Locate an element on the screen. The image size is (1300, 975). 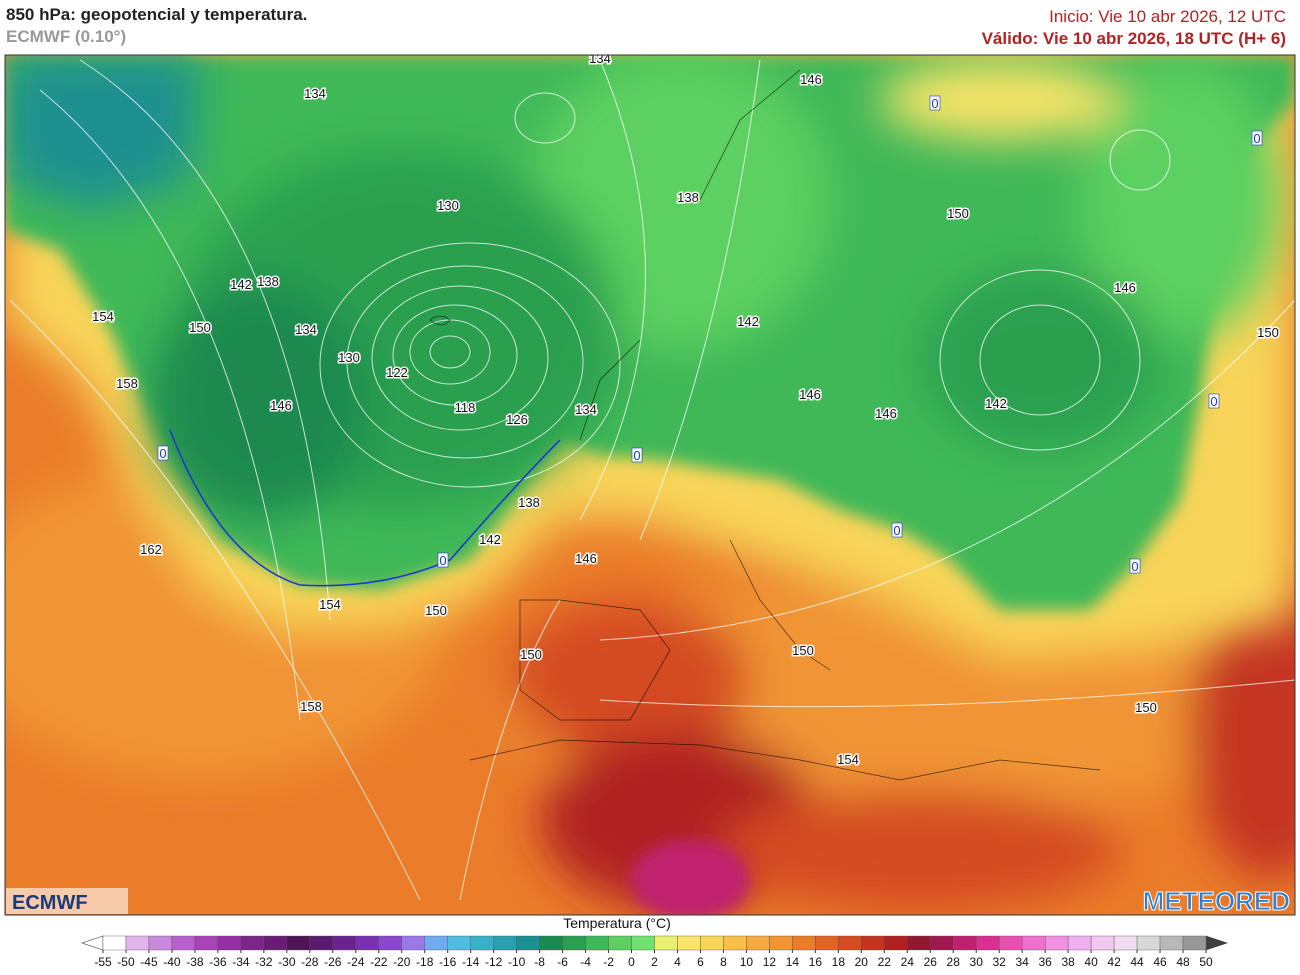
colorbar-tick-label: 44 is located at coordinates (1137, 962).